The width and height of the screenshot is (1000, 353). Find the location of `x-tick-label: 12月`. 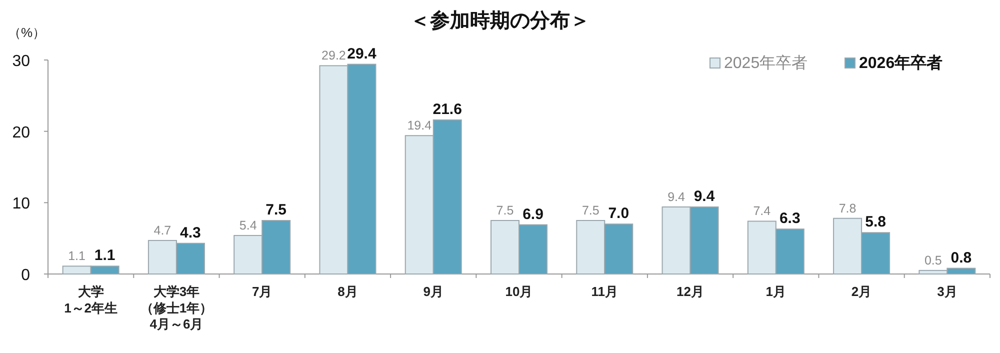

x-tick-label: 12月 is located at coordinates (690, 291).